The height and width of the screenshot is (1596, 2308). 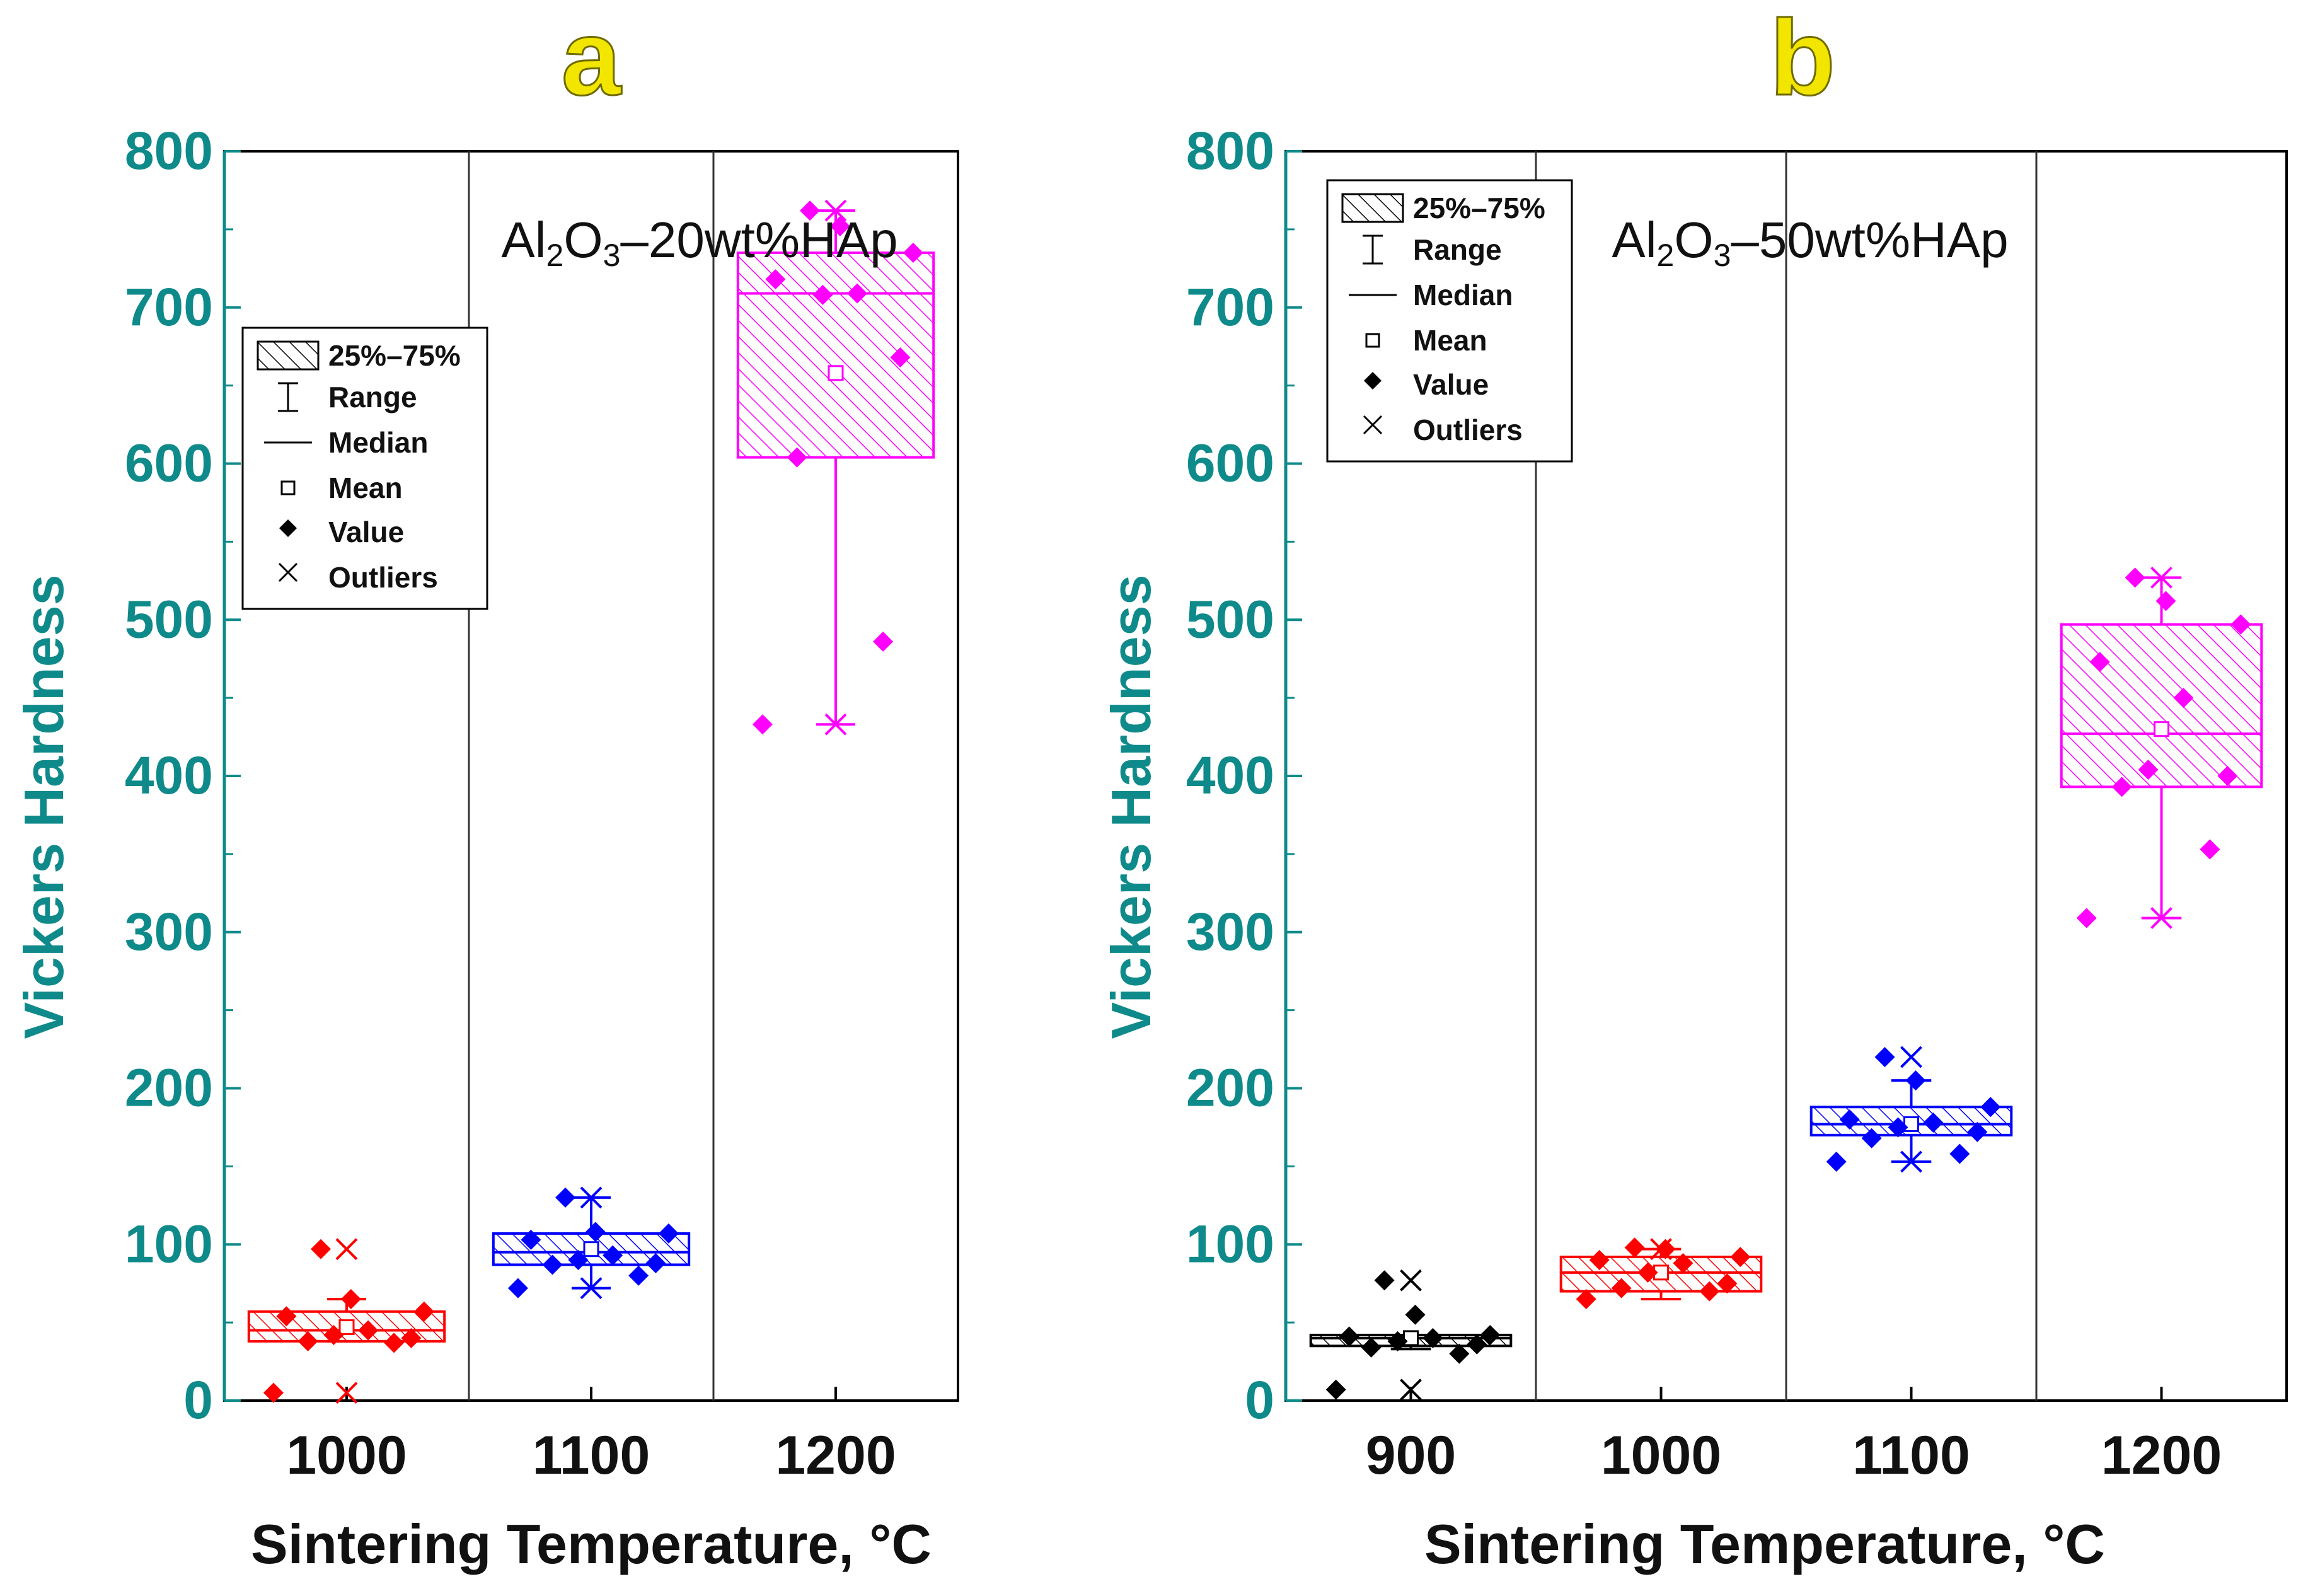 I want to click on composition-part: O, so click(x=583, y=240).